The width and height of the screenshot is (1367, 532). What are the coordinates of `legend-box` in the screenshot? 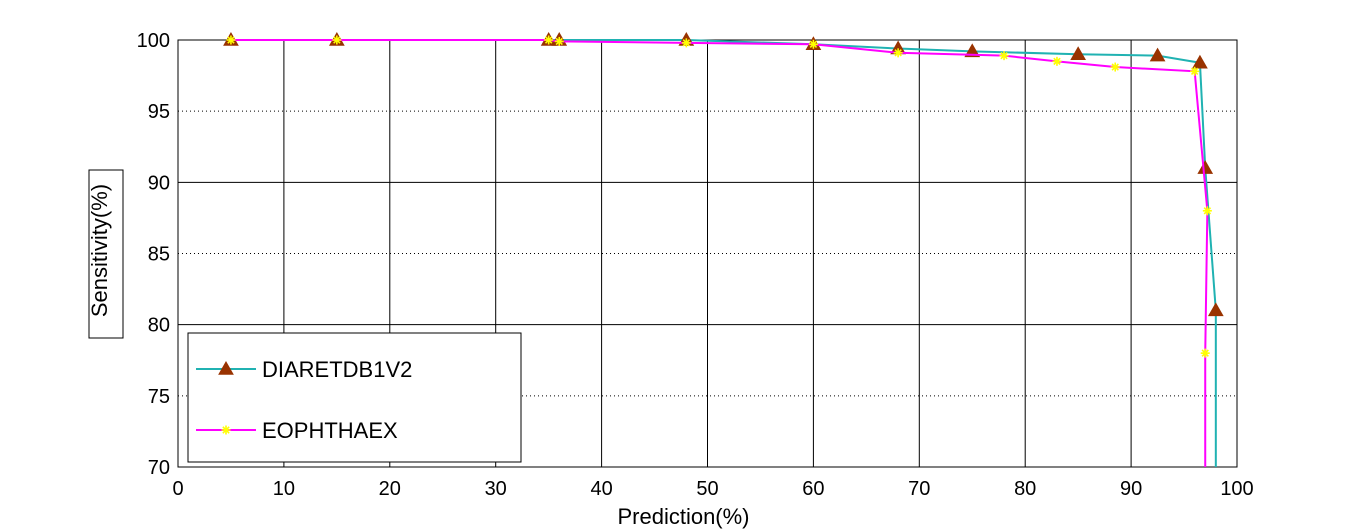 It's located at (354, 397).